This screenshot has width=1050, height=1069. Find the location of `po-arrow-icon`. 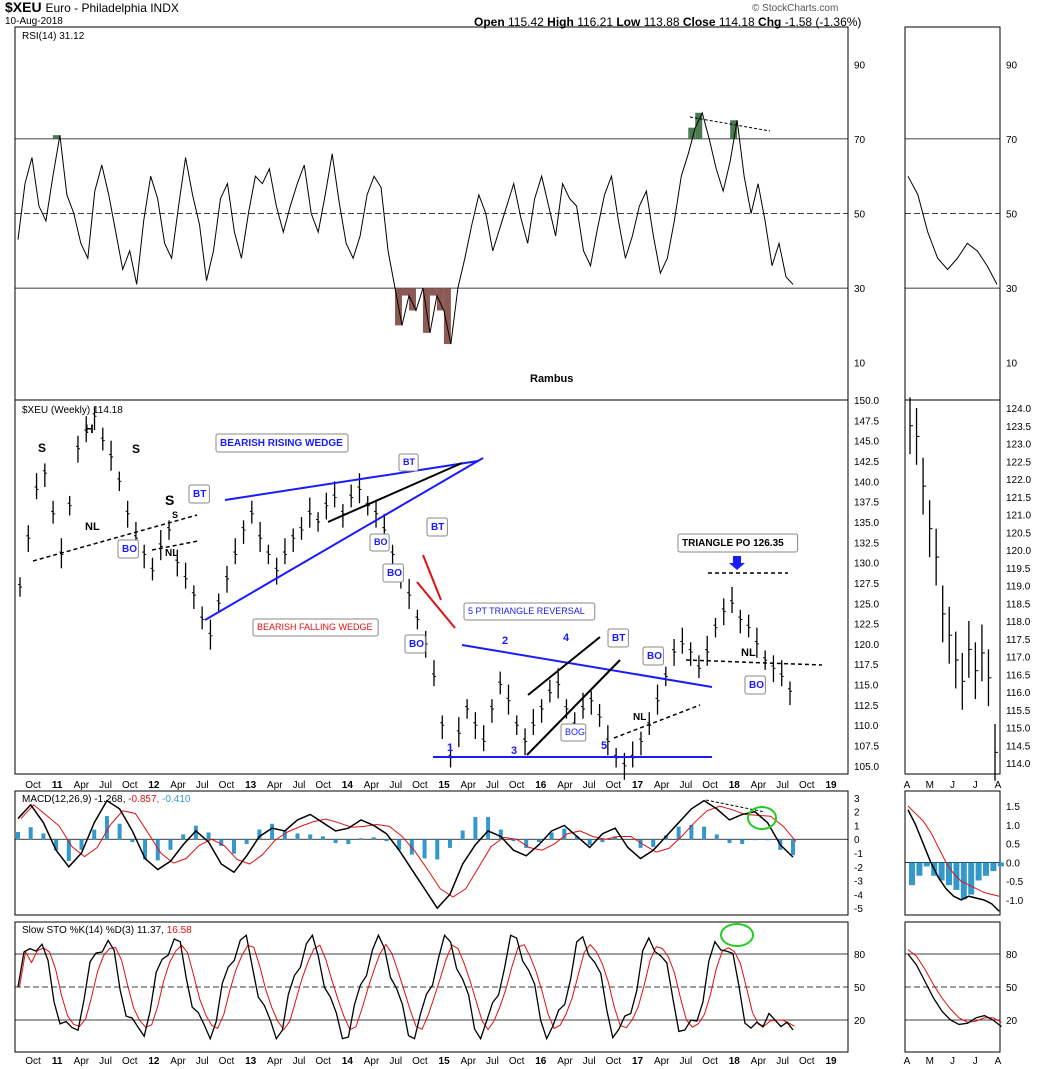

po-arrow-icon is located at coordinates (737, 563).